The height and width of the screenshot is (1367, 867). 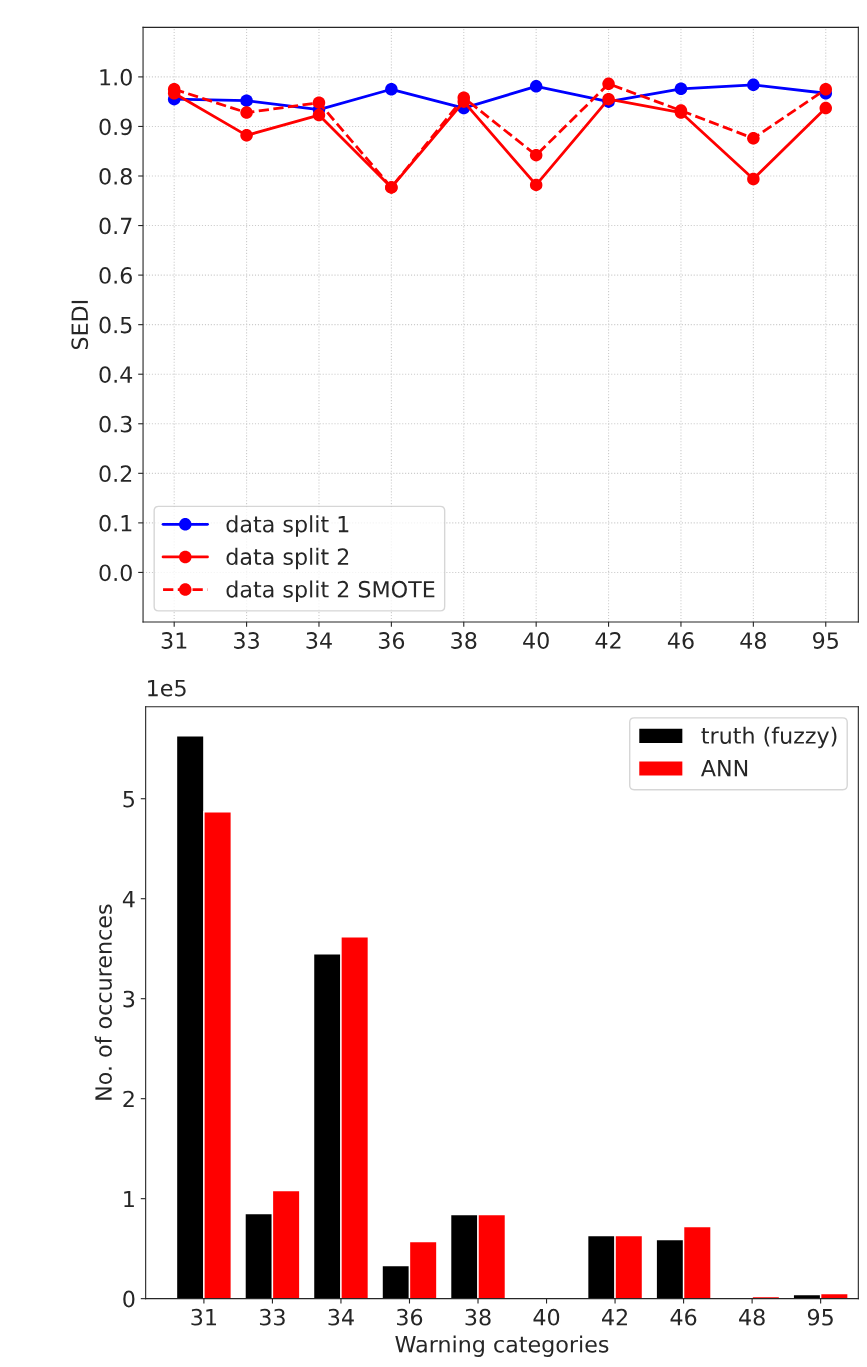 What do you see at coordinates (115, 424) in the screenshot?
I see `y-tick-label: 0.3` at bounding box center [115, 424].